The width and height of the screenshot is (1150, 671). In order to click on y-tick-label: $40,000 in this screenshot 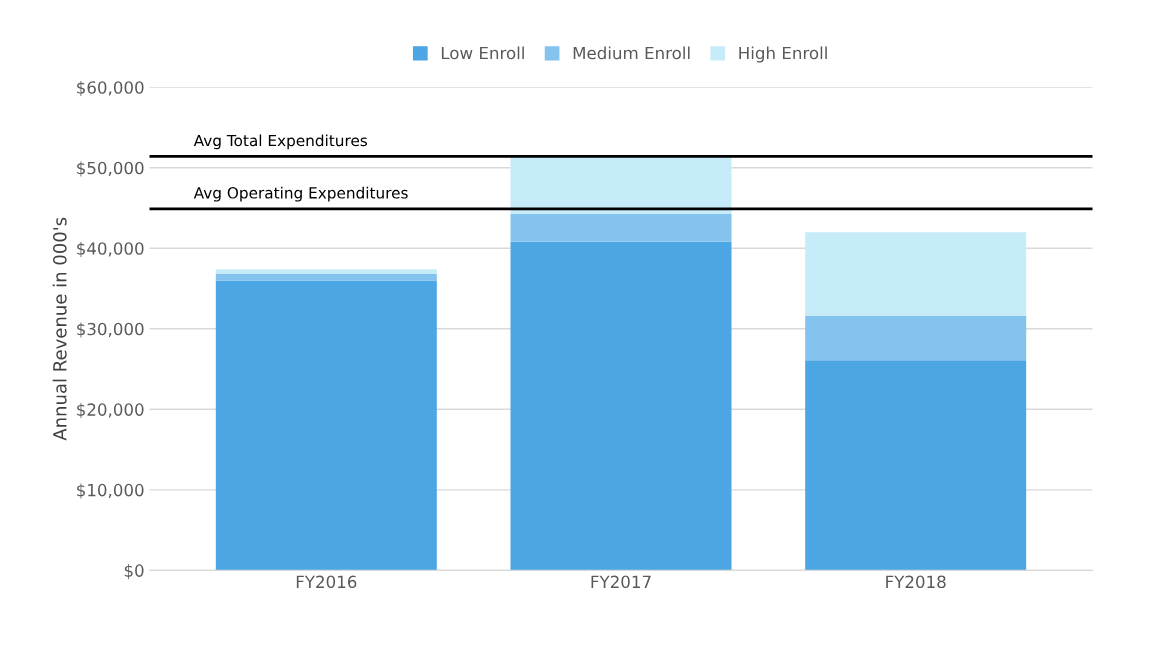, I will do `click(110, 249)`.